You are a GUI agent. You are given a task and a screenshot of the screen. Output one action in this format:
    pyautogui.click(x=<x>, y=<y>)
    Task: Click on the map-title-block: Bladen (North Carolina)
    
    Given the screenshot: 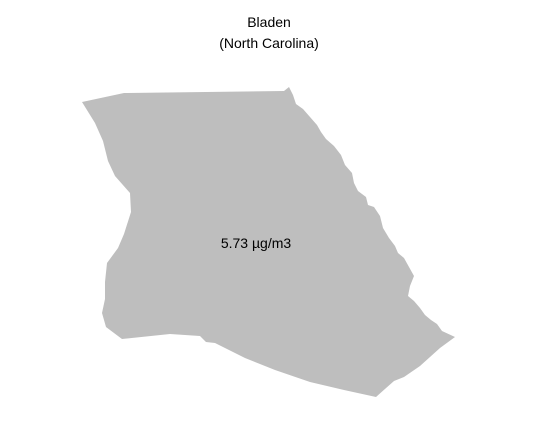 What is the action you would take?
    pyautogui.click(x=269, y=33)
    